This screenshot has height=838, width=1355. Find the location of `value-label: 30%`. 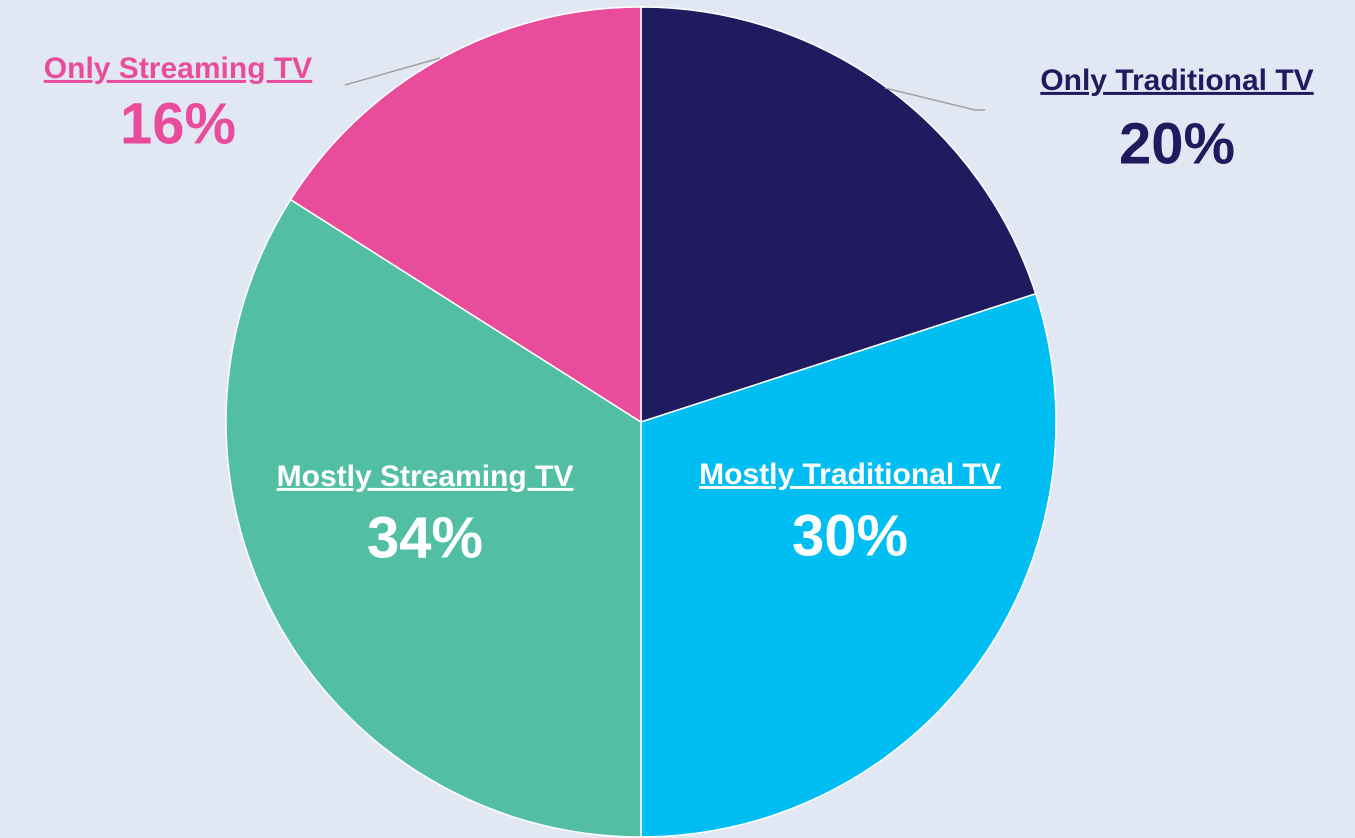

value-label: 30% is located at coordinates (850, 535).